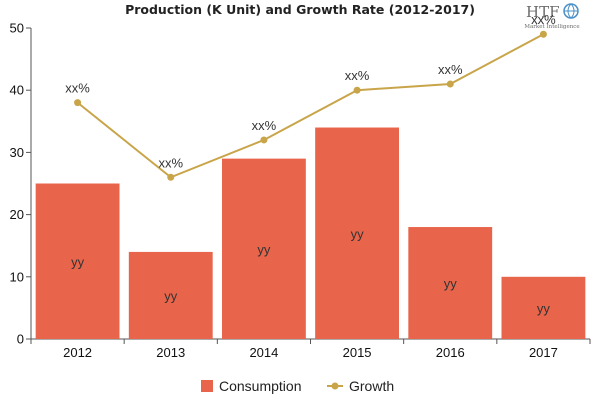  Describe the element at coordinates (571, 11) in the screenshot. I see `globe-icon-lines` at that location.